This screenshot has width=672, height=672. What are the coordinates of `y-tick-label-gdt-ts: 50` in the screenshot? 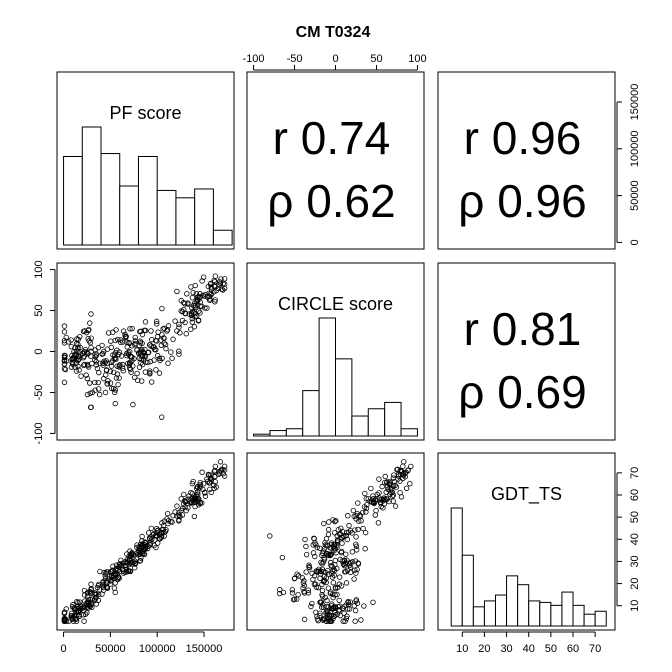 It's located at (635, 517).